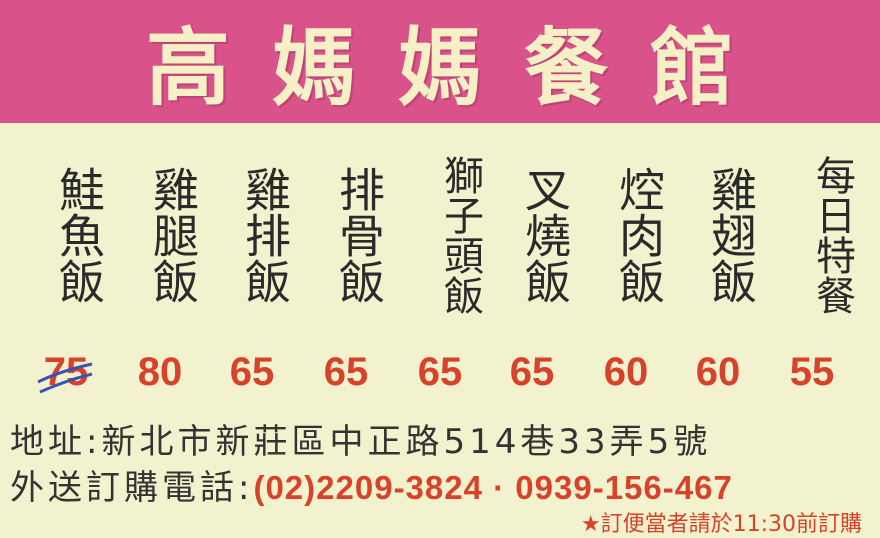  What do you see at coordinates (721, 524) in the screenshot?
I see `order-deadline-note: ★訂便當者請於11:30前訂購` at bounding box center [721, 524].